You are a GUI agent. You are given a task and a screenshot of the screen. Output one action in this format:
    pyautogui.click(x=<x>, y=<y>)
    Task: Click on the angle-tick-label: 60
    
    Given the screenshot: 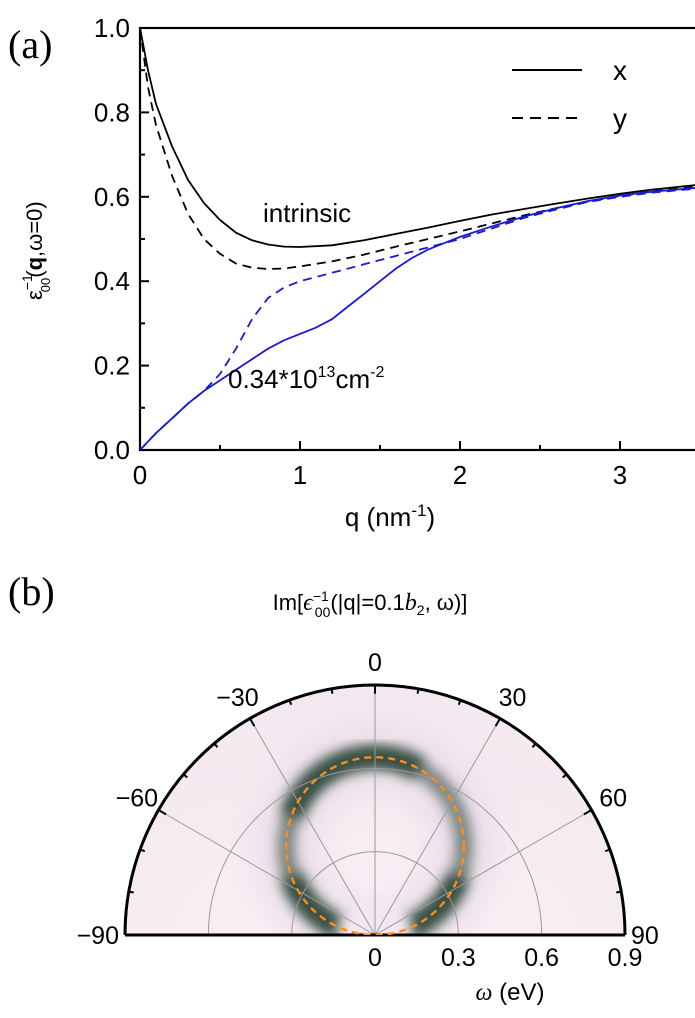 What is the action you would take?
    pyautogui.click(x=613, y=799)
    